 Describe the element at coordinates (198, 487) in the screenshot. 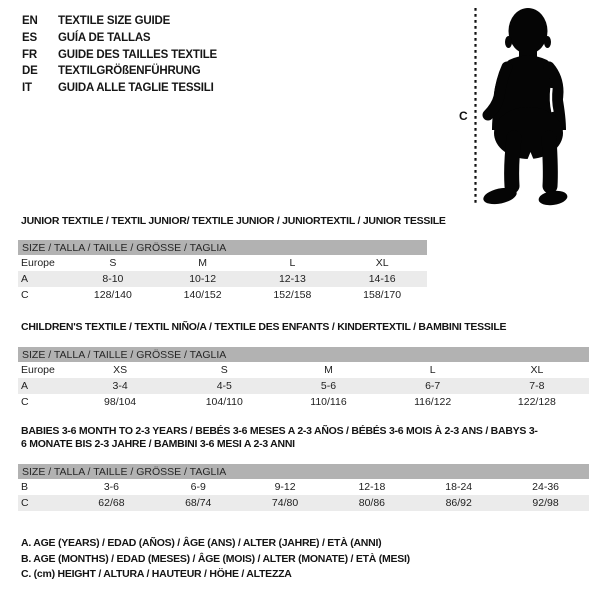

I see `size-value-cell: 6-9` at that location.